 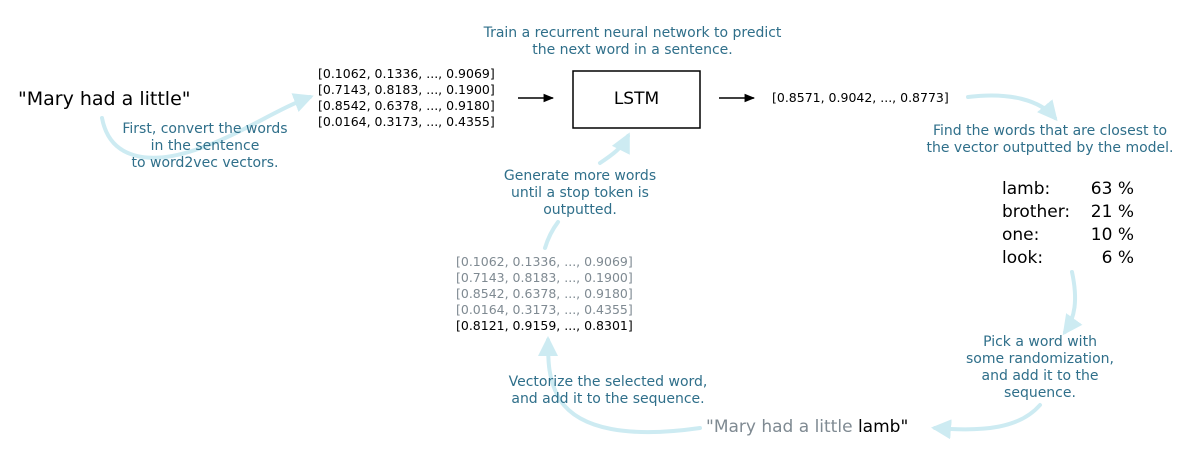 What do you see at coordinates (544, 261) in the screenshot?
I see `sequence-vector-previous: [0.1062, 0.1336, ..., 0.9069]` at bounding box center [544, 261].